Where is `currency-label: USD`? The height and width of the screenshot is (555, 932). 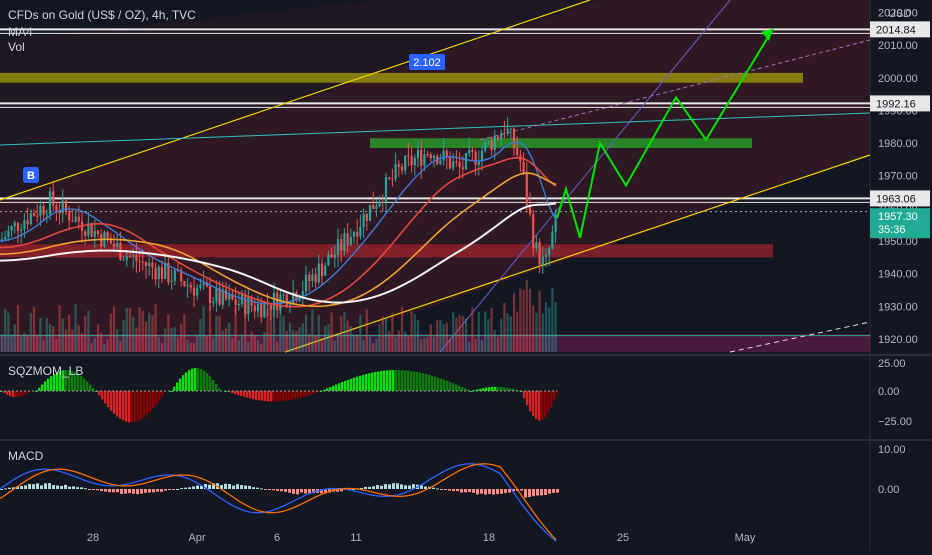
currency-label: USD is located at coordinates (900, 14).